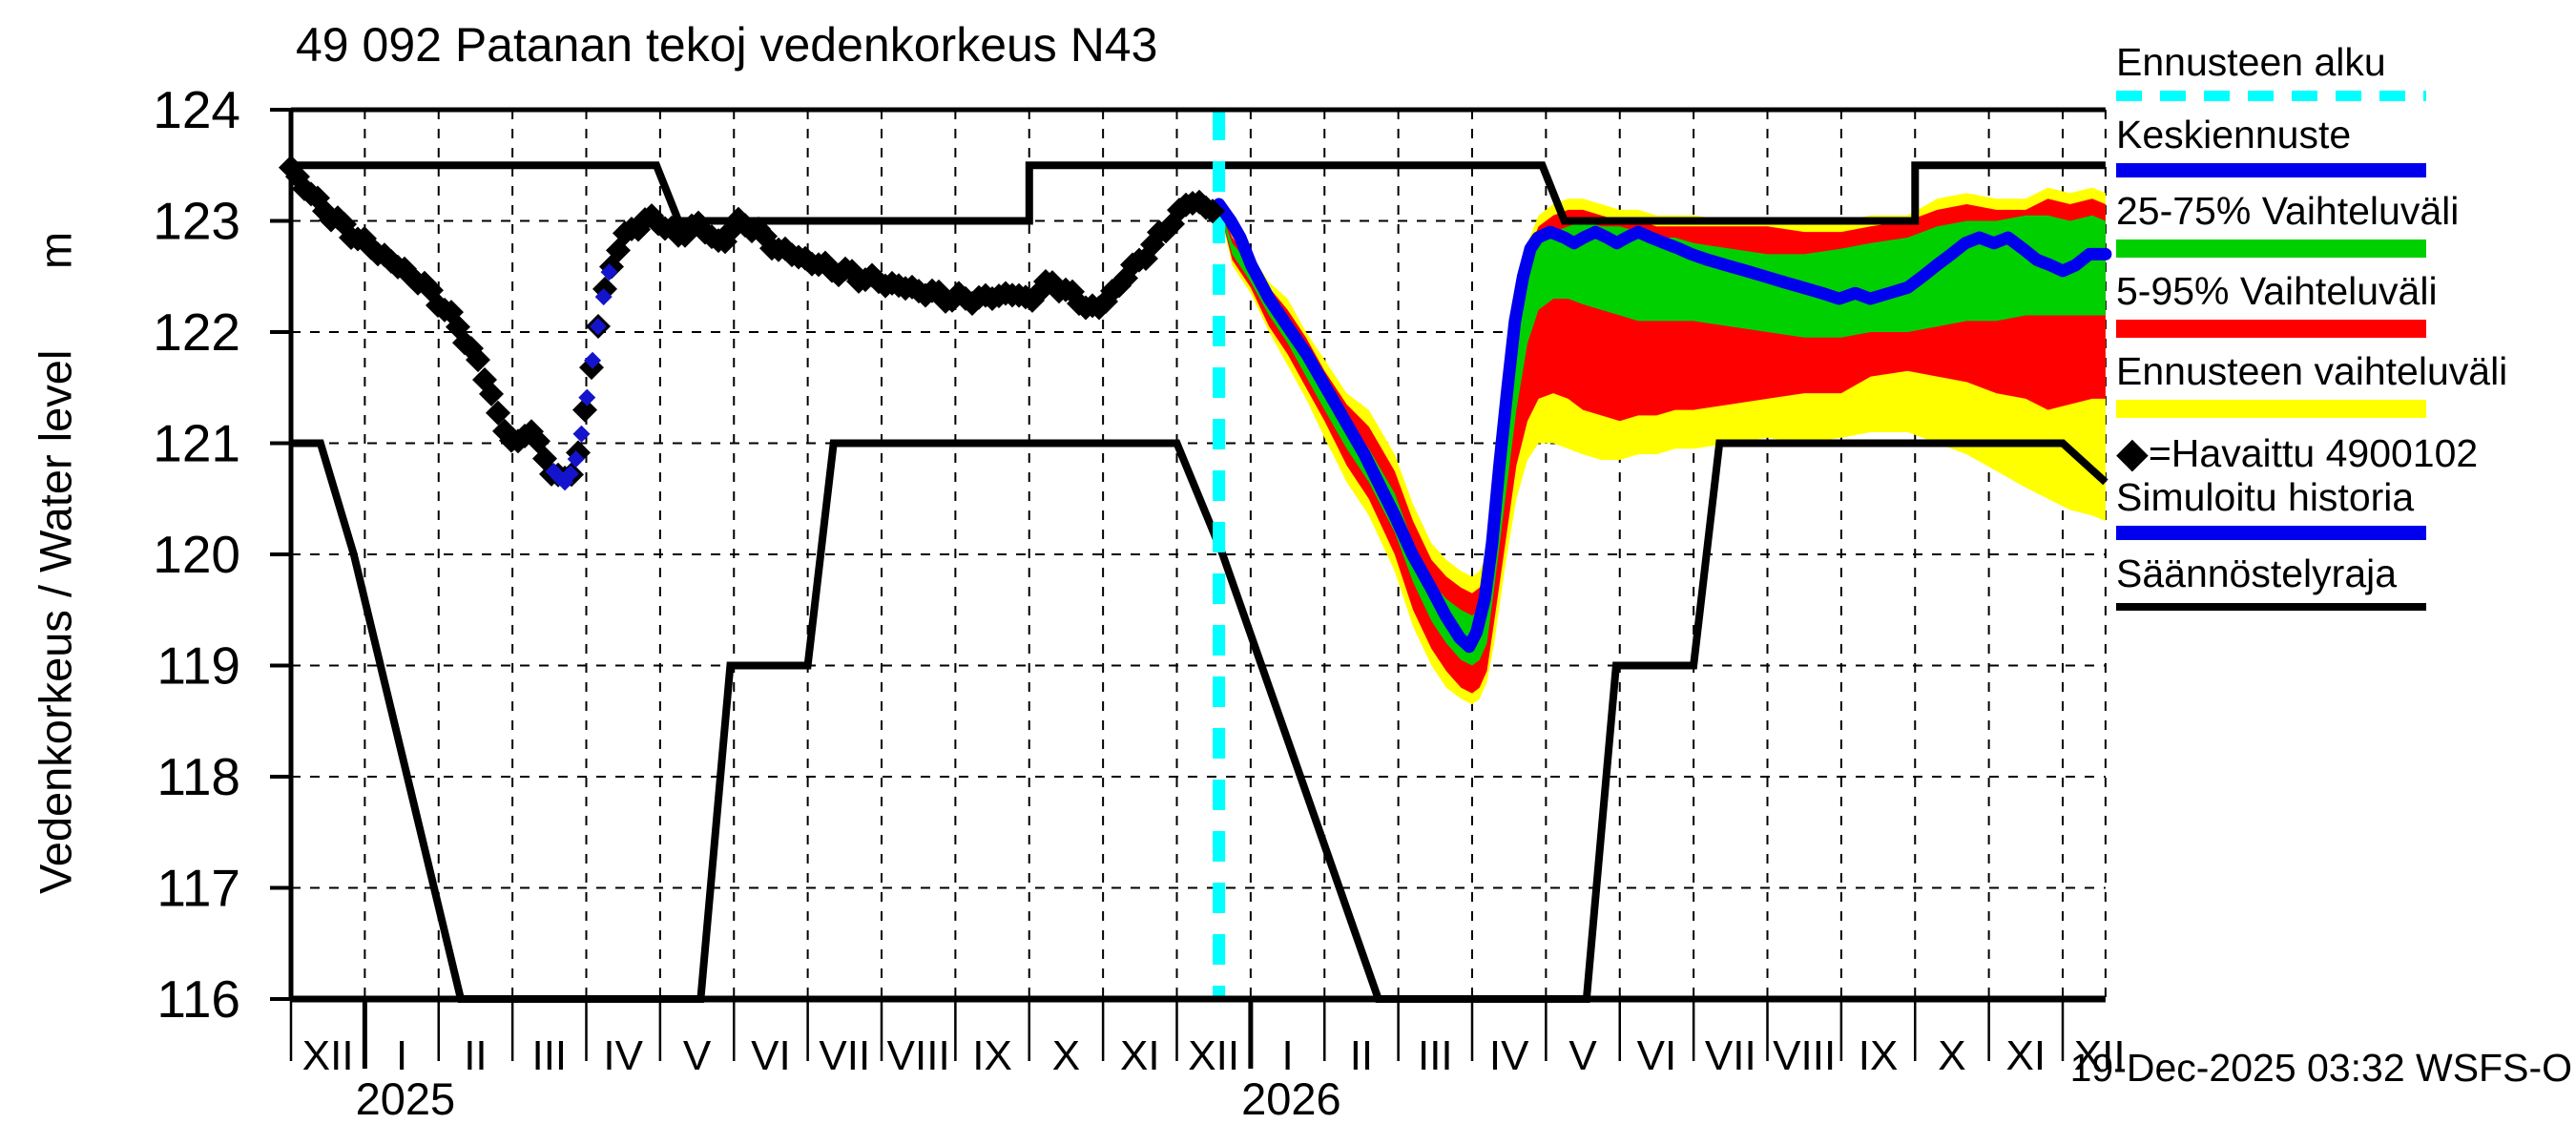 This screenshot has width=2576, height=1145. What do you see at coordinates (1198, 193) in the screenshot?
I see `regulation-upper-line` at bounding box center [1198, 193].